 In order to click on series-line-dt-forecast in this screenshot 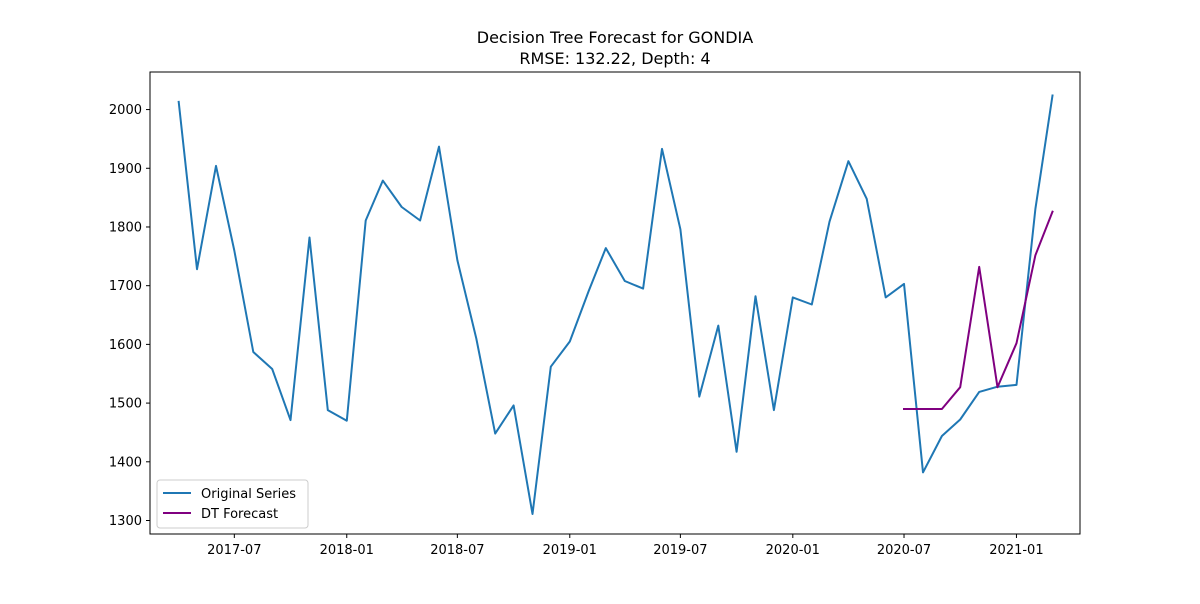, I will do `click(978, 310)`.